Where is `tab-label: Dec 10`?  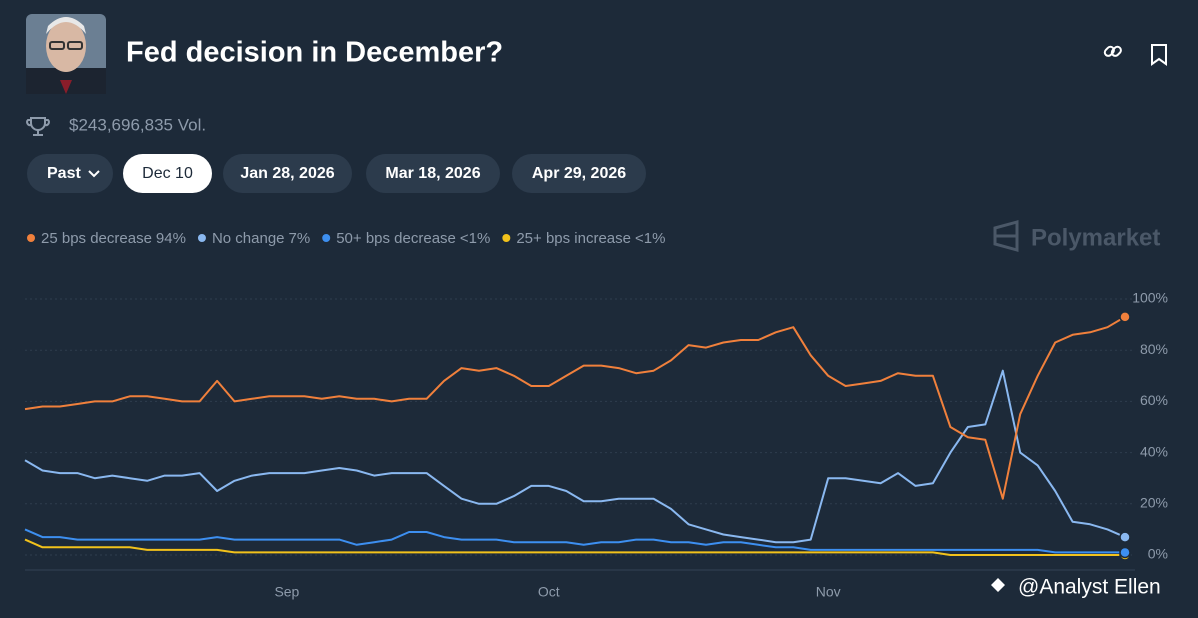 tab-label: Dec 10 is located at coordinates (167, 173).